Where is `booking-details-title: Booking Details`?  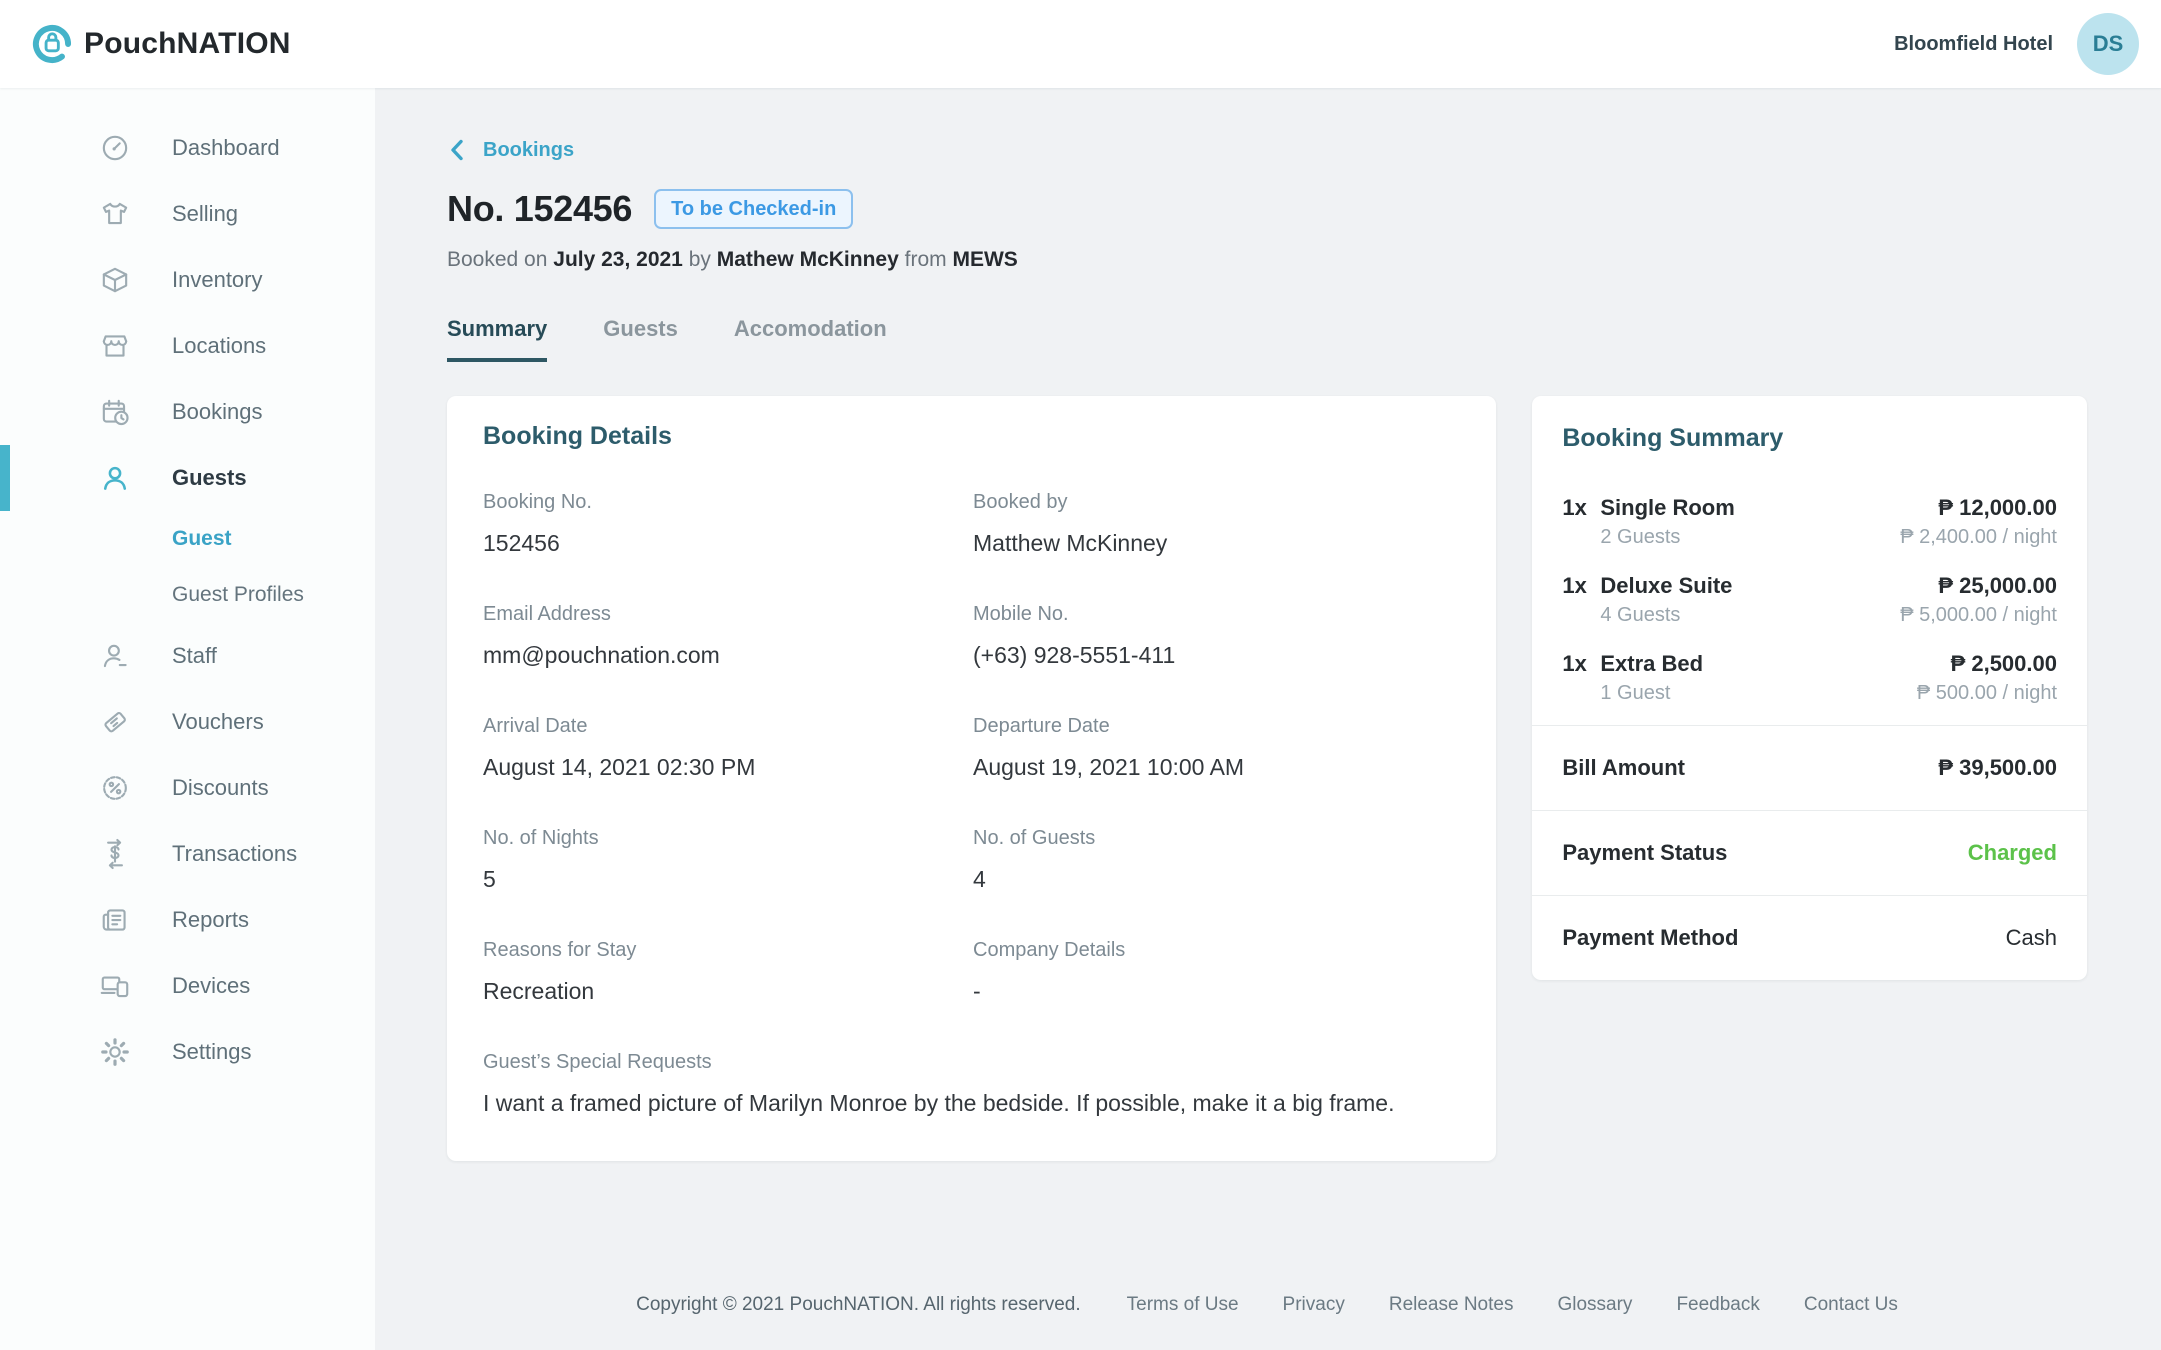 booking-details-title: Booking Details is located at coordinates (577, 436).